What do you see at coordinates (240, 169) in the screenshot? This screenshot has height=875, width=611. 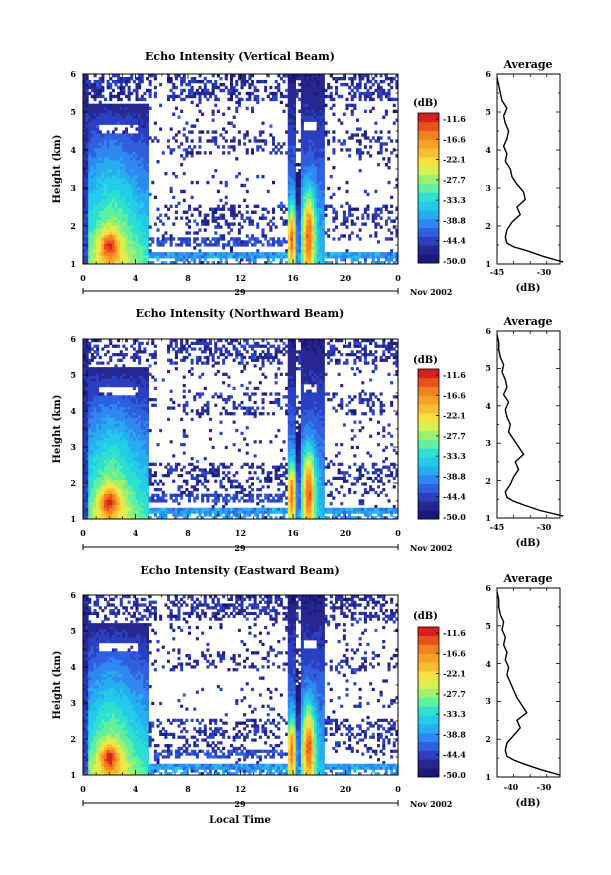 I see `tick-marks` at bounding box center [240, 169].